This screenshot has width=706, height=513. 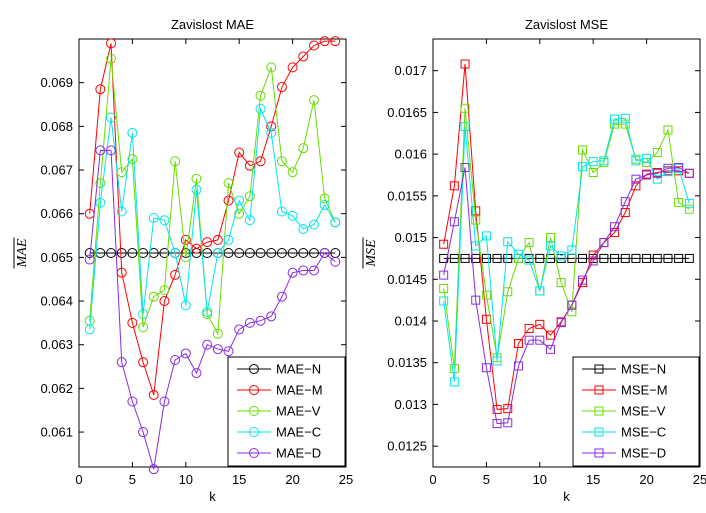 What do you see at coordinates (298, 369) in the screenshot?
I see `legend-label: MAE−N` at bounding box center [298, 369].